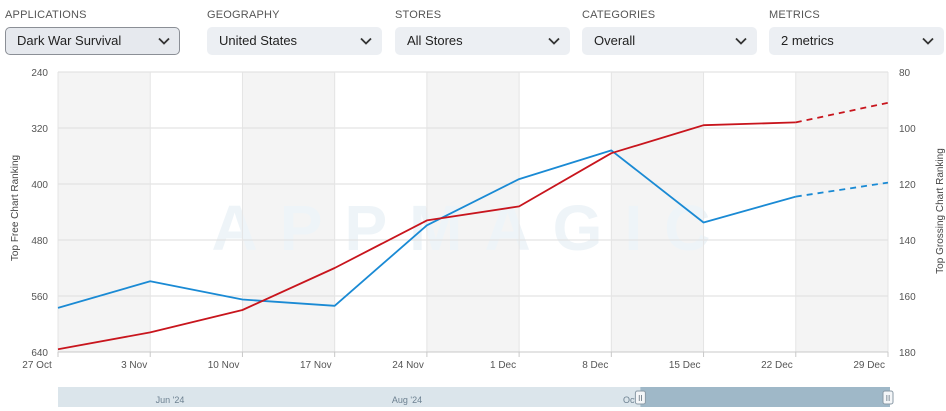 The width and height of the screenshot is (946, 411). I want to click on x-axis-tick-label: 15 Dec, so click(685, 365).